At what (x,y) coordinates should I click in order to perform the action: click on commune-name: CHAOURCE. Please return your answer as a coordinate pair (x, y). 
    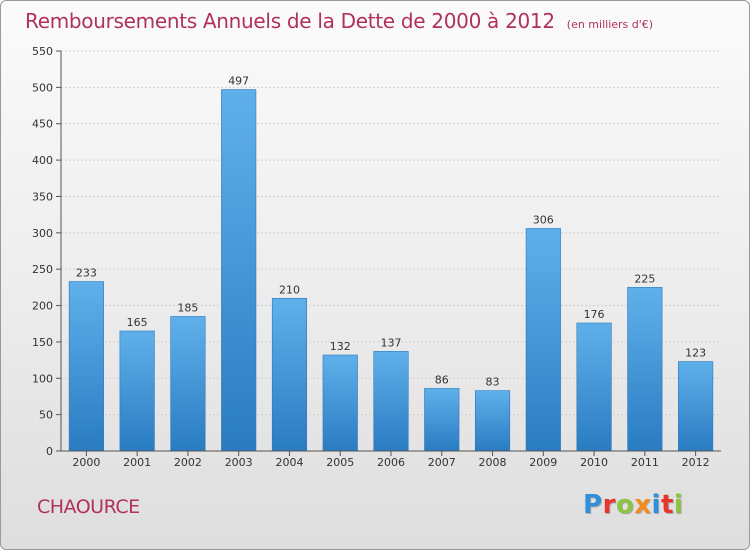
    Looking at the image, I should click on (88, 507).